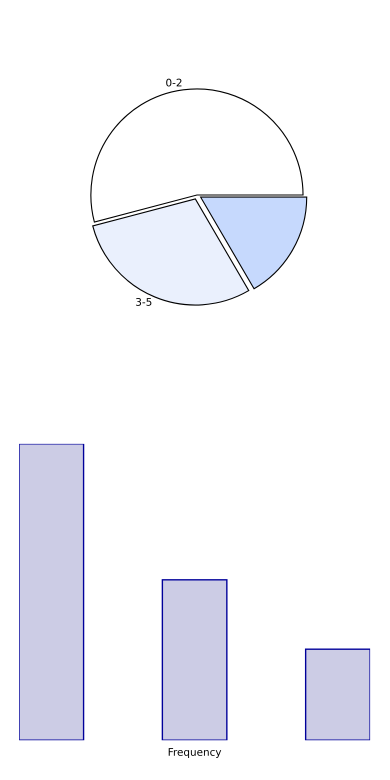  I want to click on x-axis-title: Frequency, so click(195, 753).